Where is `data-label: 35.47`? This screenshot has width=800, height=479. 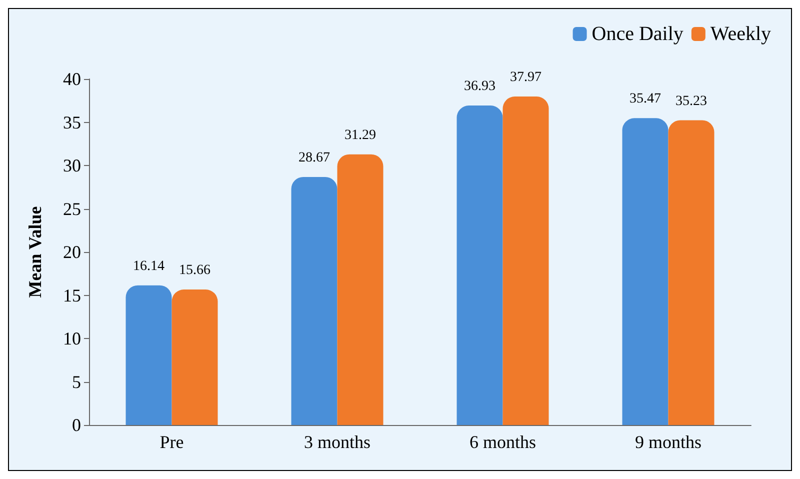 data-label: 35.47 is located at coordinates (645, 99).